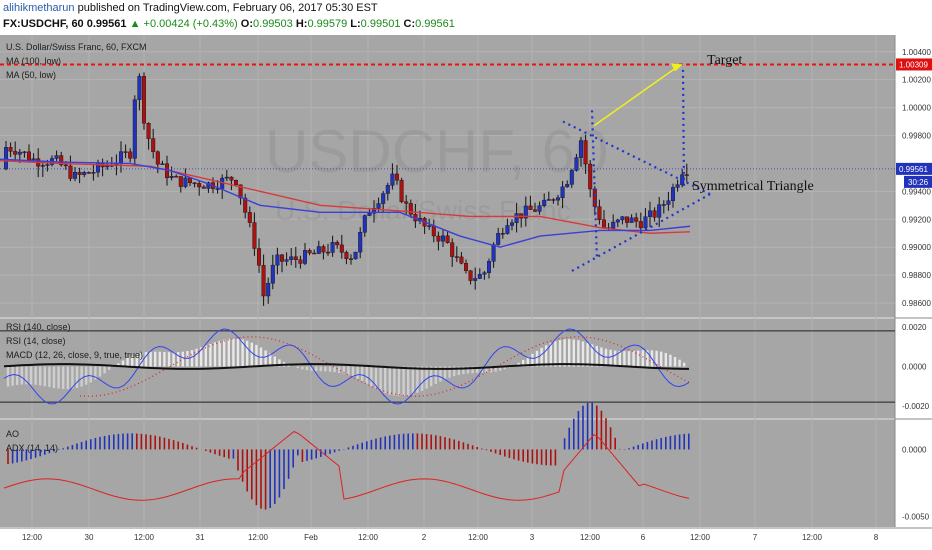 The height and width of the screenshot is (550, 932). Describe the element at coordinates (424, 537) in the screenshot. I see `time-tick-label: 2` at that location.